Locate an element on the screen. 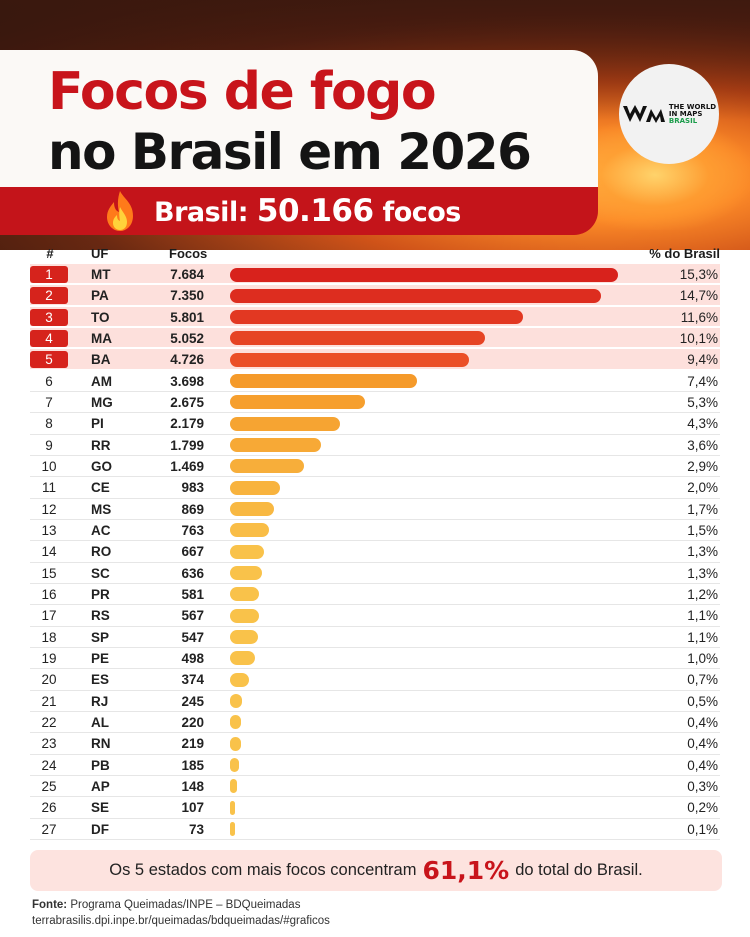 The width and height of the screenshot is (750, 937). pct-value: 1,5% is located at coordinates (702, 530).